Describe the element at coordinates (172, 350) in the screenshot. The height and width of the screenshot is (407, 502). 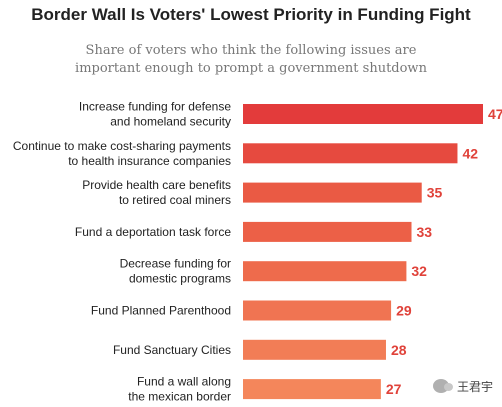
I see `category-label-7-line-1: Fund Sanctuary Cities` at that location.